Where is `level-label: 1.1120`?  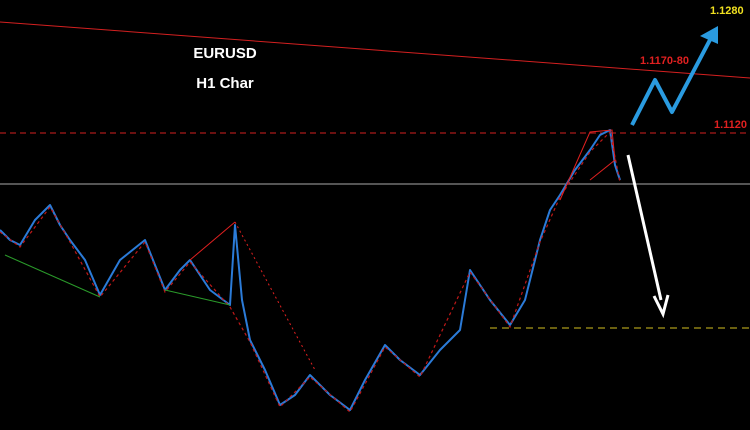 level-label: 1.1120 is located at coordinates (730, 125).